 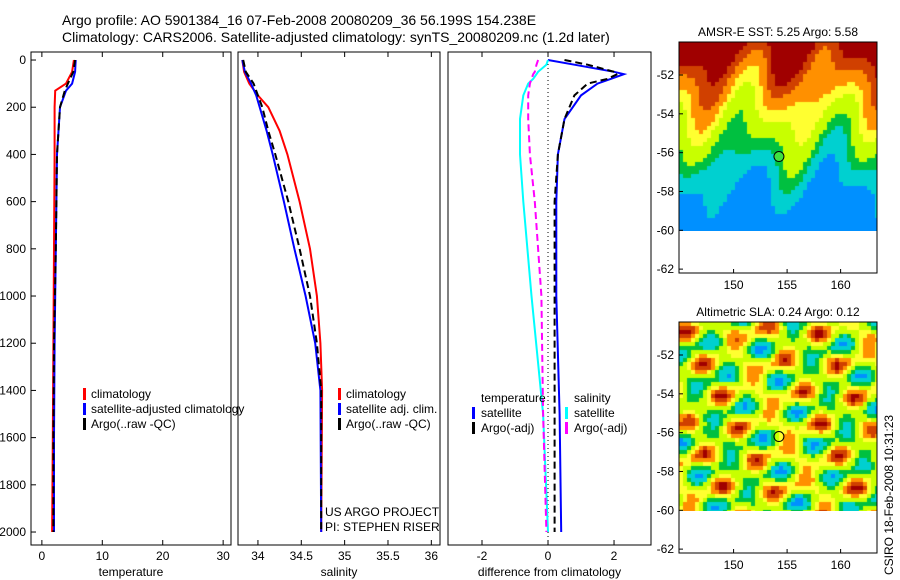 I want to click on sla-xtick-label: 150, so click(x=734, y=565).